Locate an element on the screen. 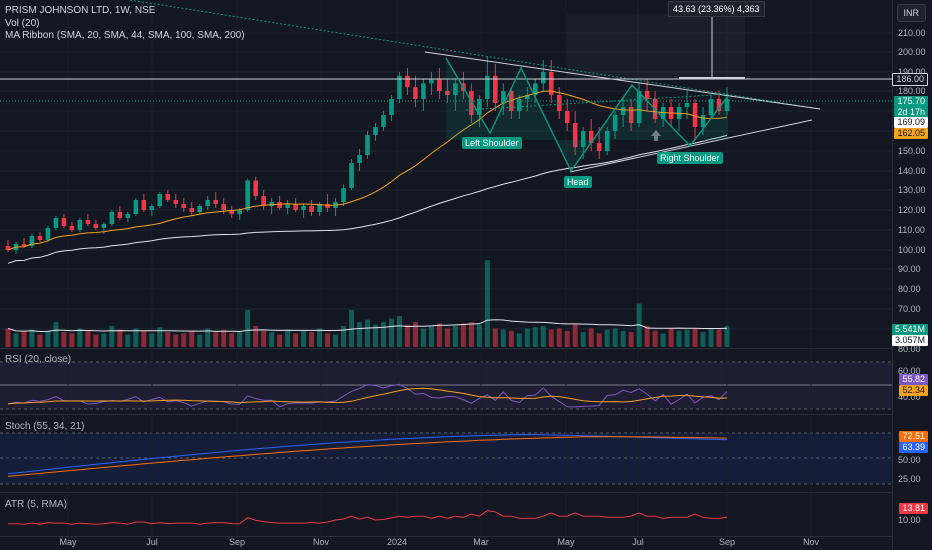 The image size is (932, 550). atr-line is located at coordinates (368, 517).